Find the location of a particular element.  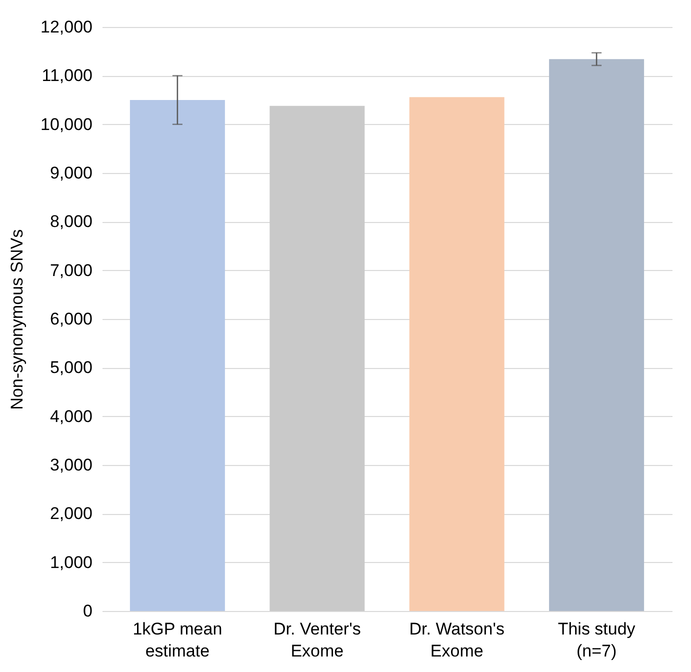

y-tick-label: 11,000 is located at coordinates (67, 76).